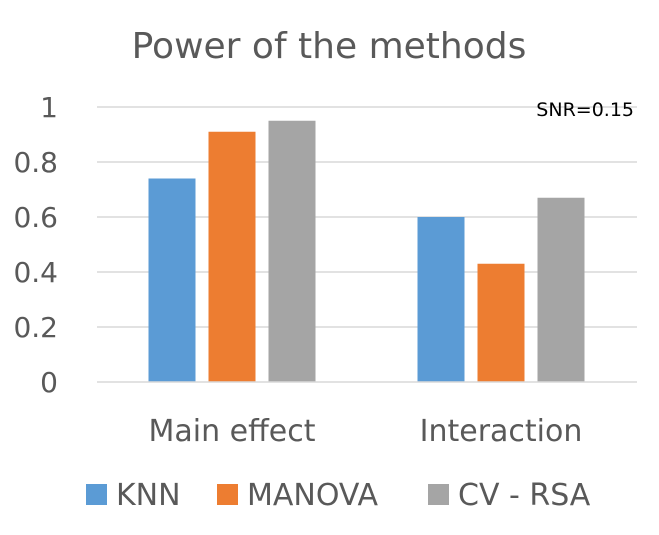  I want to click on y-tick-label: 0, so click(49, 382).